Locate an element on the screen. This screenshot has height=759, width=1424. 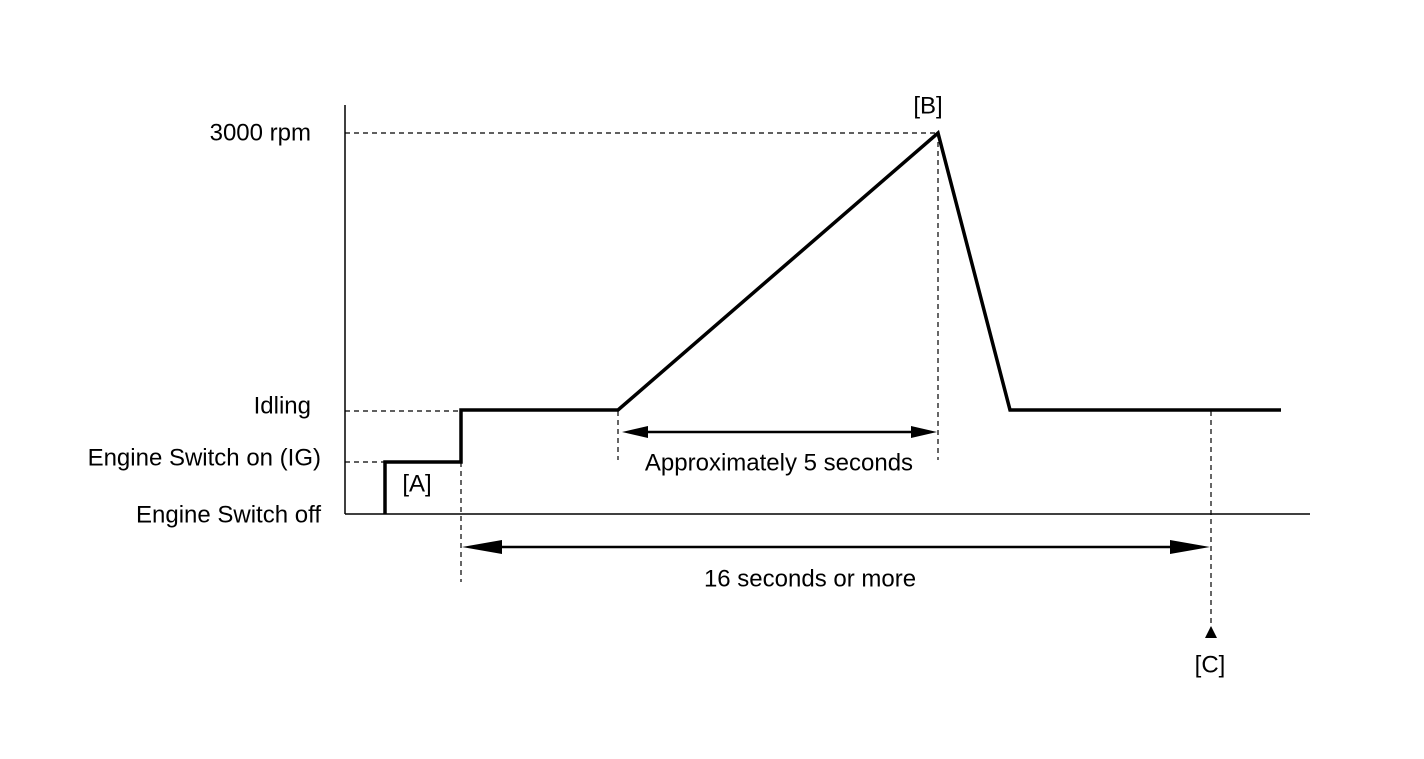
level-label: 3000 rpm is located at coordinates (260, 132).